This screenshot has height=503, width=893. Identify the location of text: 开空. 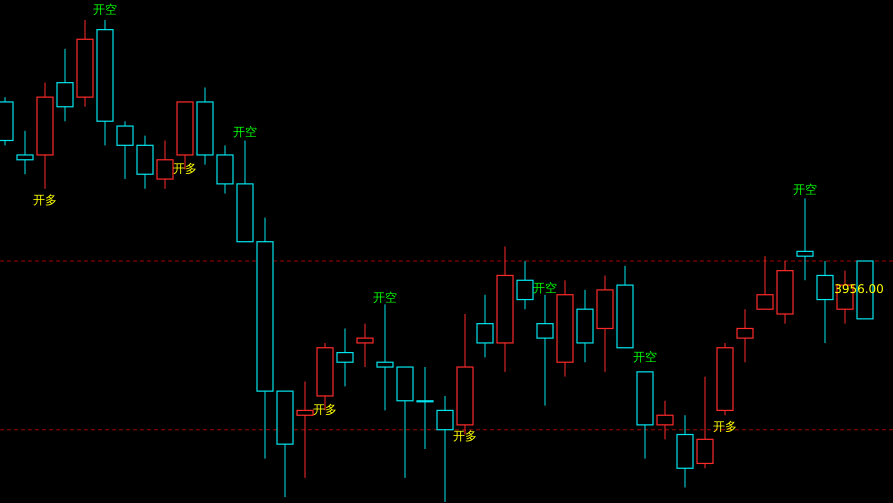
(105, 9).